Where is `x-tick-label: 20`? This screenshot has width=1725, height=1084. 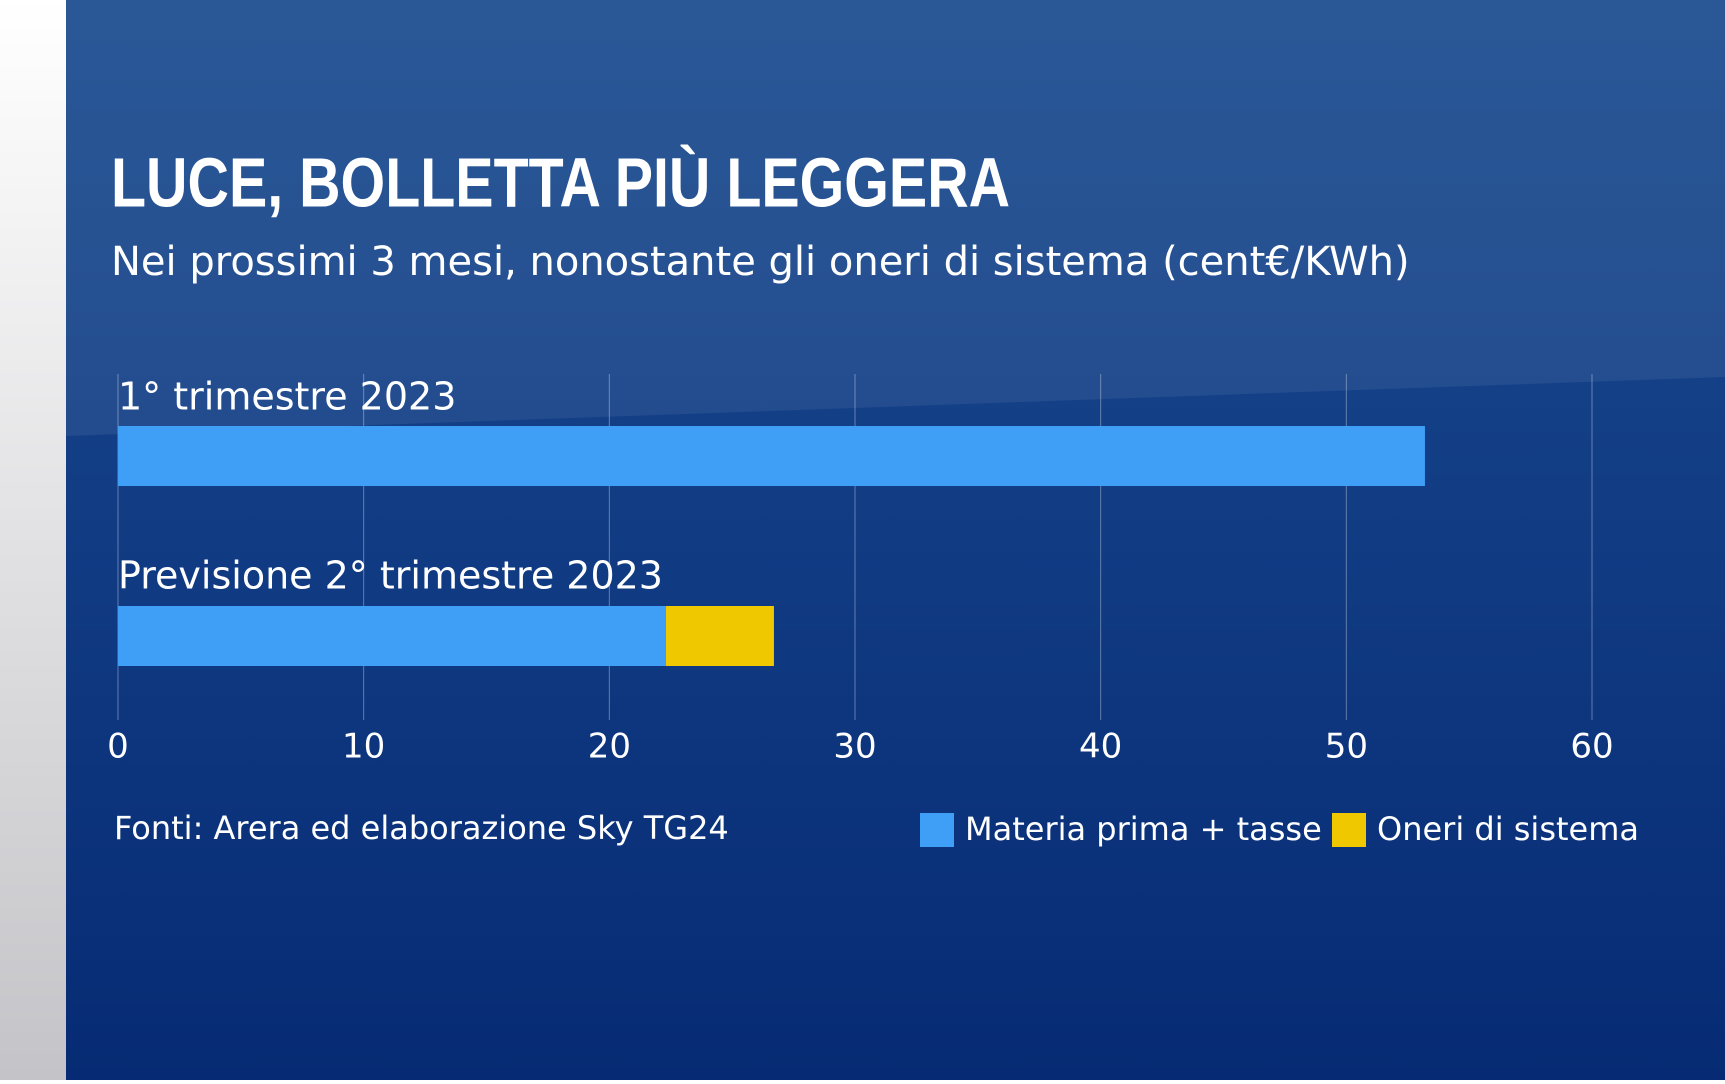
x-tick-label: 20 is located at coordinates (609, 747).